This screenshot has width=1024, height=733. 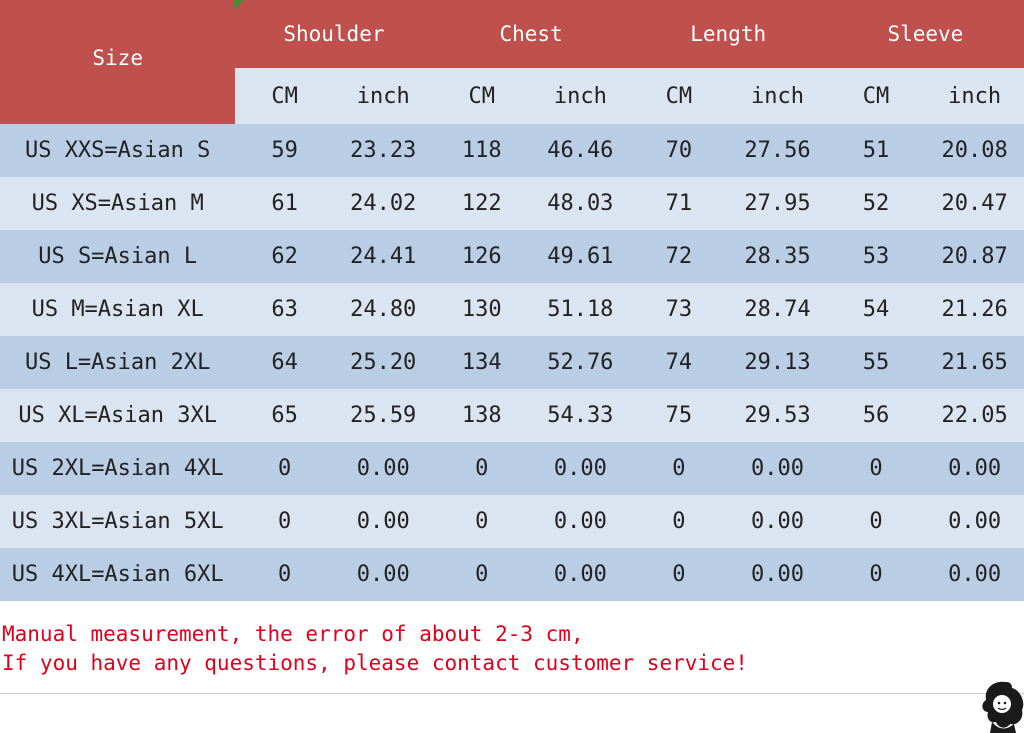 I want to click on table-row: US 3XL=Asian 5XL 0 0.00 0 0.00 0 0.00 0 0.00, so click(x=512, y=521).